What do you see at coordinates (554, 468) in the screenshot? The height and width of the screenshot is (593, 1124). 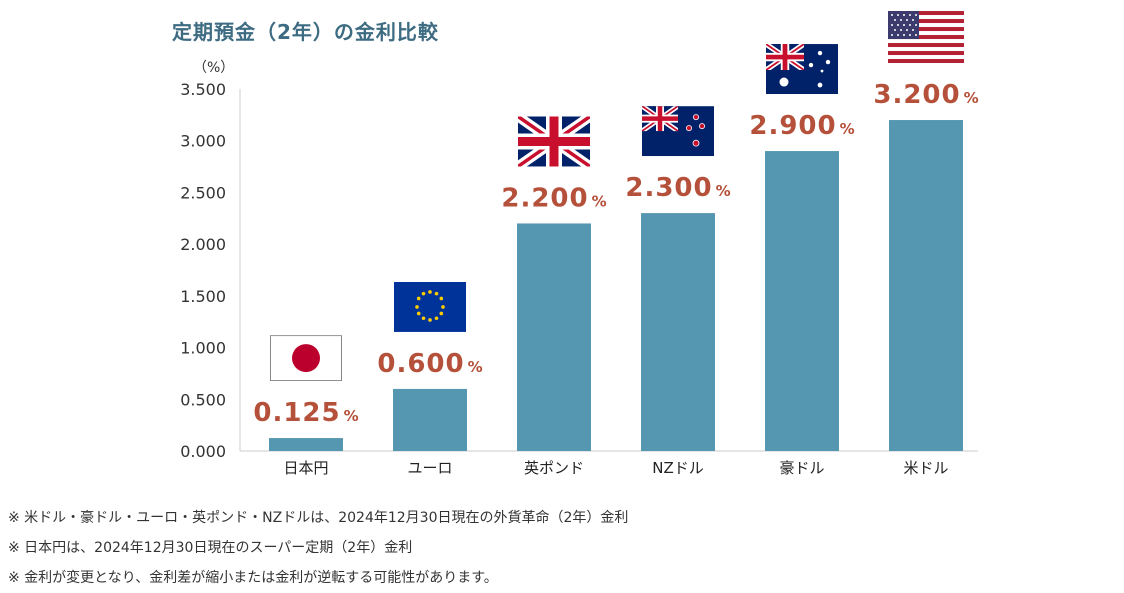 I see `x-tick-label: 英ポンド` at bounding box center [554, 468].